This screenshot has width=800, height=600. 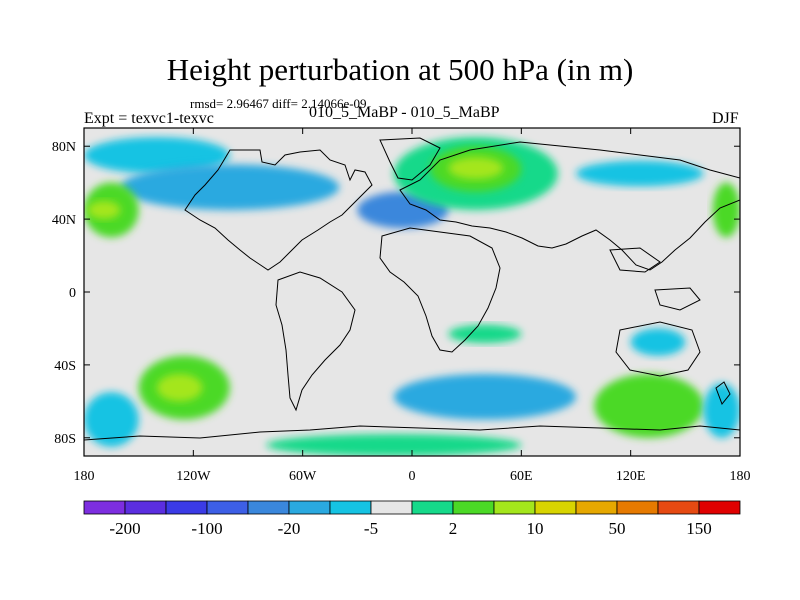 I want to click on y-tick-label-3: 40S, so click(x=65, y=366).